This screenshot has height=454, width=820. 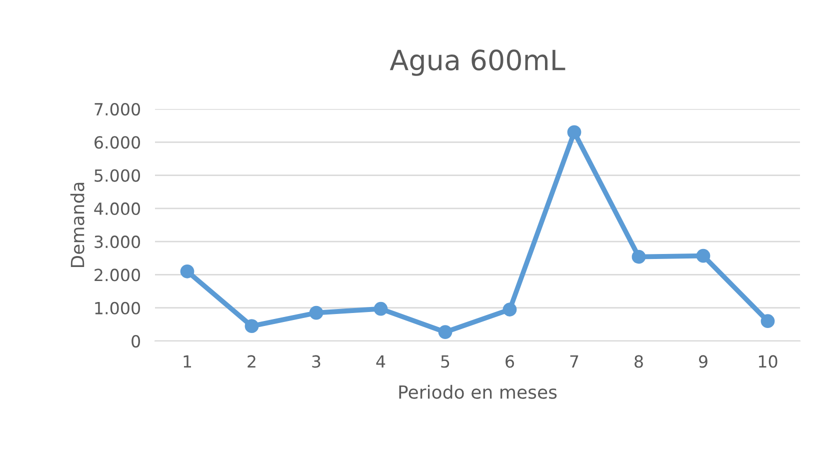 I want to click on x-tick-label: 1, so click(x=188, y=361).